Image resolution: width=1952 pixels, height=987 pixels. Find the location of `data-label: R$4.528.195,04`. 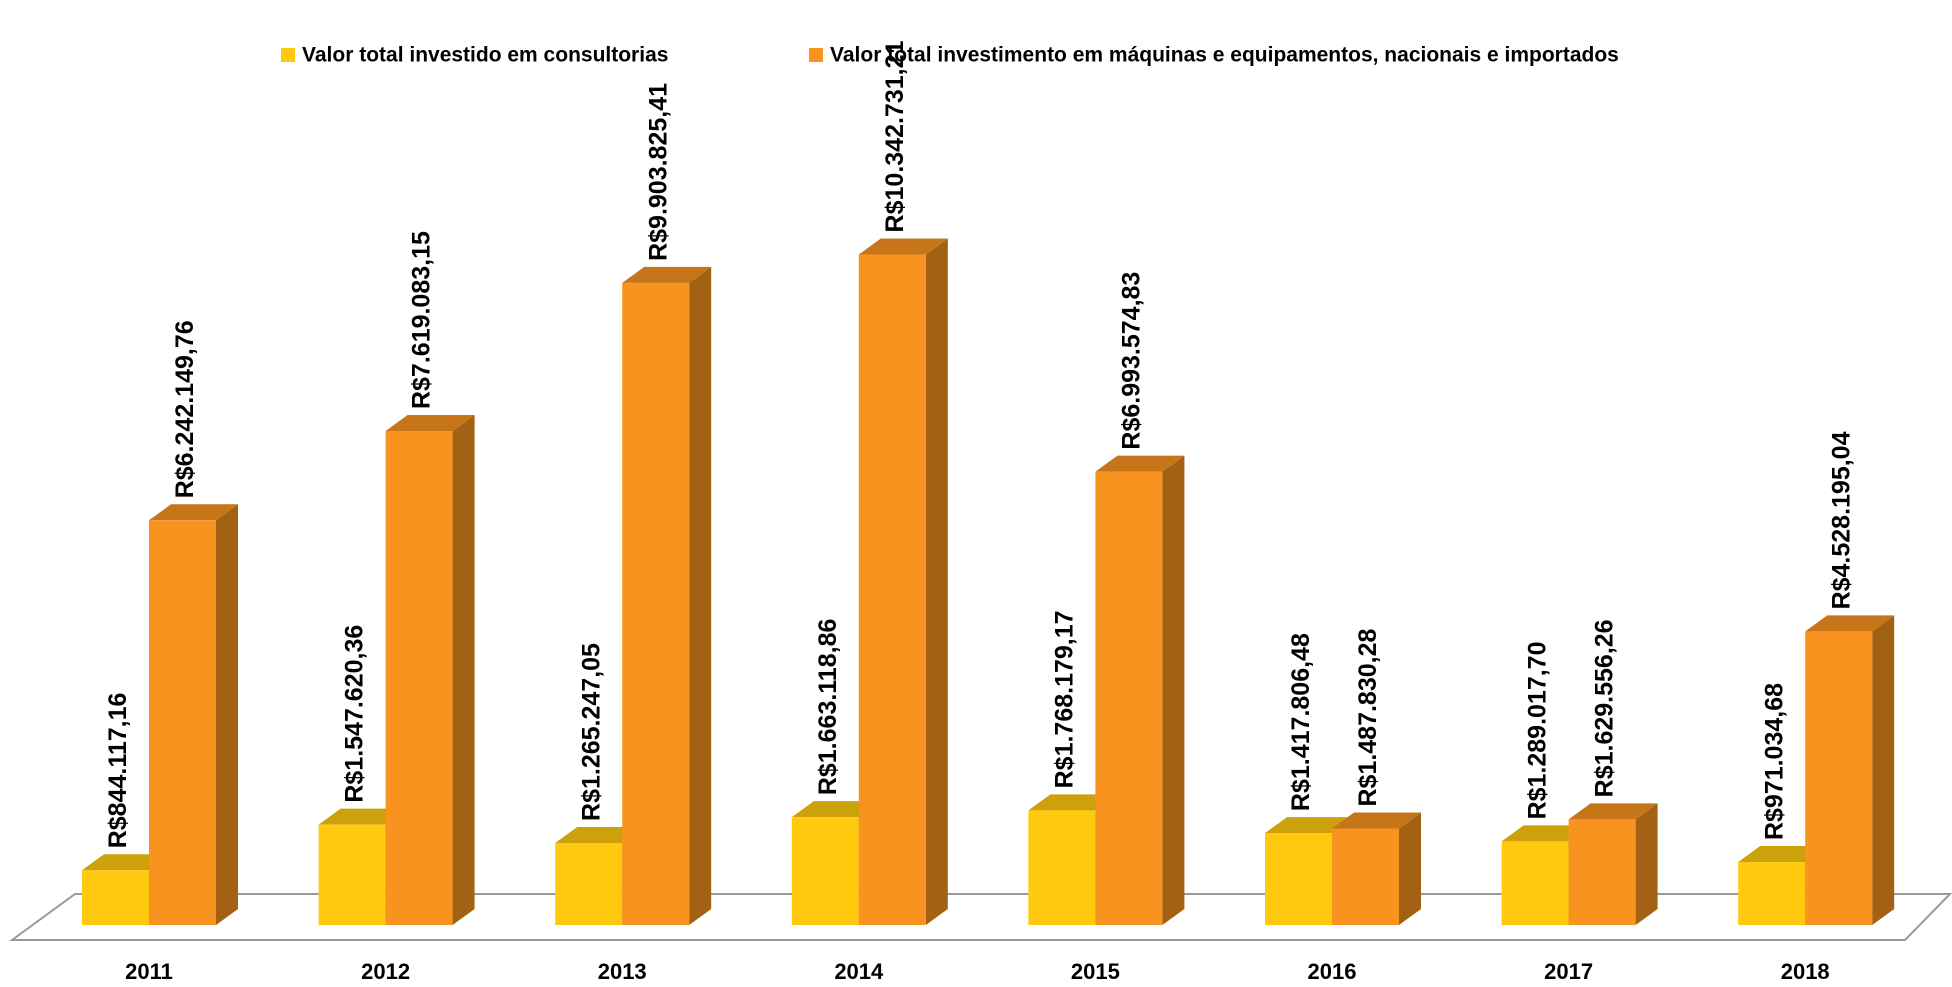

data-label: R$4.528.195,04 is located at coordinates (1841, 520).